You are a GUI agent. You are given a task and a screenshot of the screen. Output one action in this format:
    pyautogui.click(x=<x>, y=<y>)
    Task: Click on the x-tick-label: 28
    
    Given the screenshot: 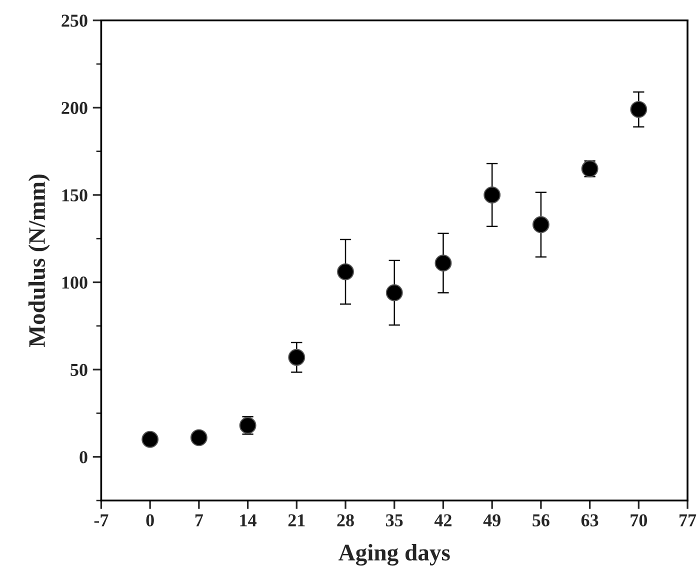 What is the action you would take?
    pyautogui.click(x=345, y=520)
    